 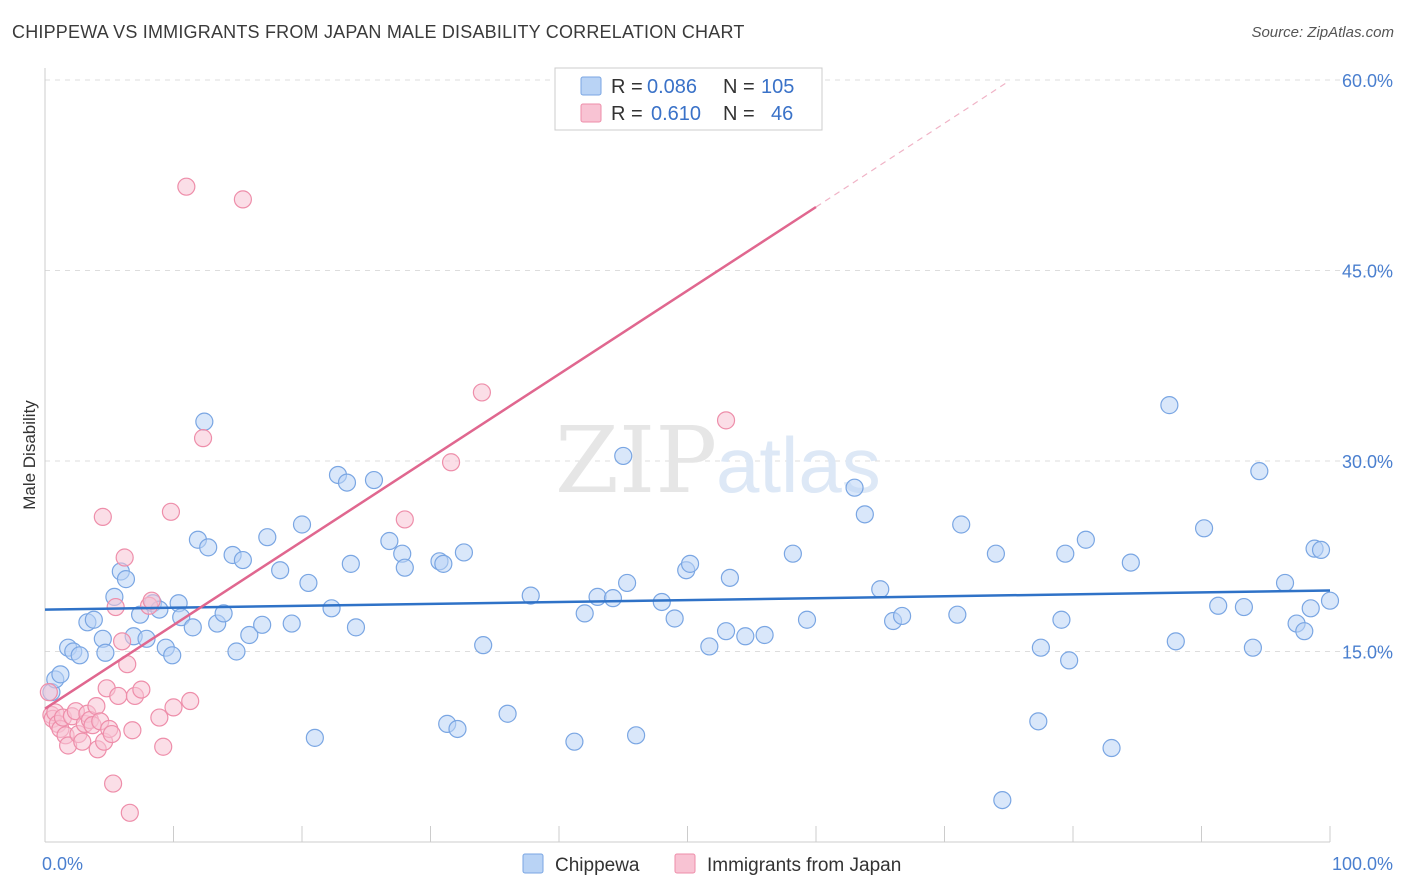 I want to click on japan-trend-extension, so click(x=912, y=144).